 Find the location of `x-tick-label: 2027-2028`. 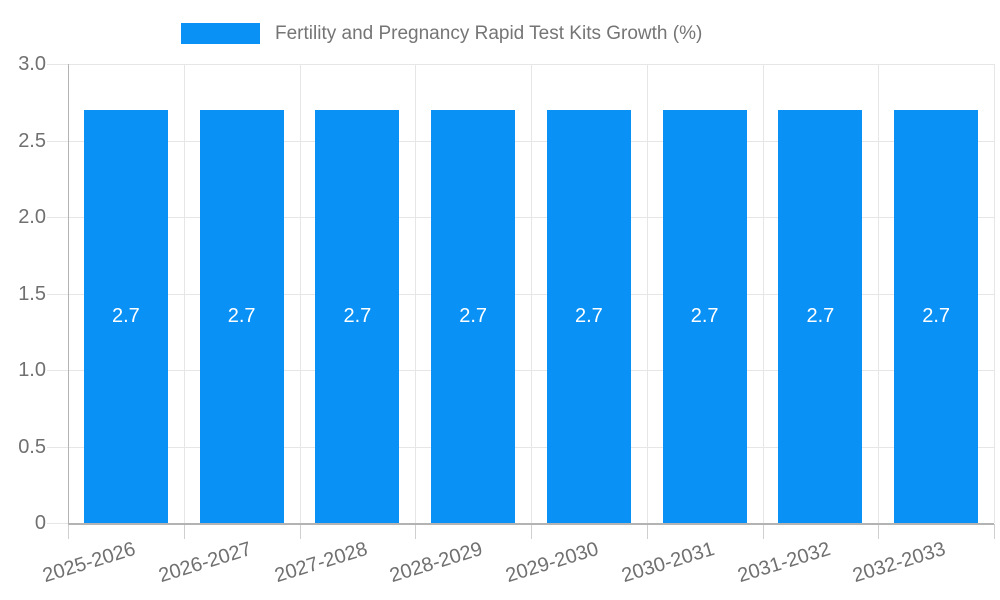

x-tick-label: 2027-2028 is located at coordinates (320, 563).